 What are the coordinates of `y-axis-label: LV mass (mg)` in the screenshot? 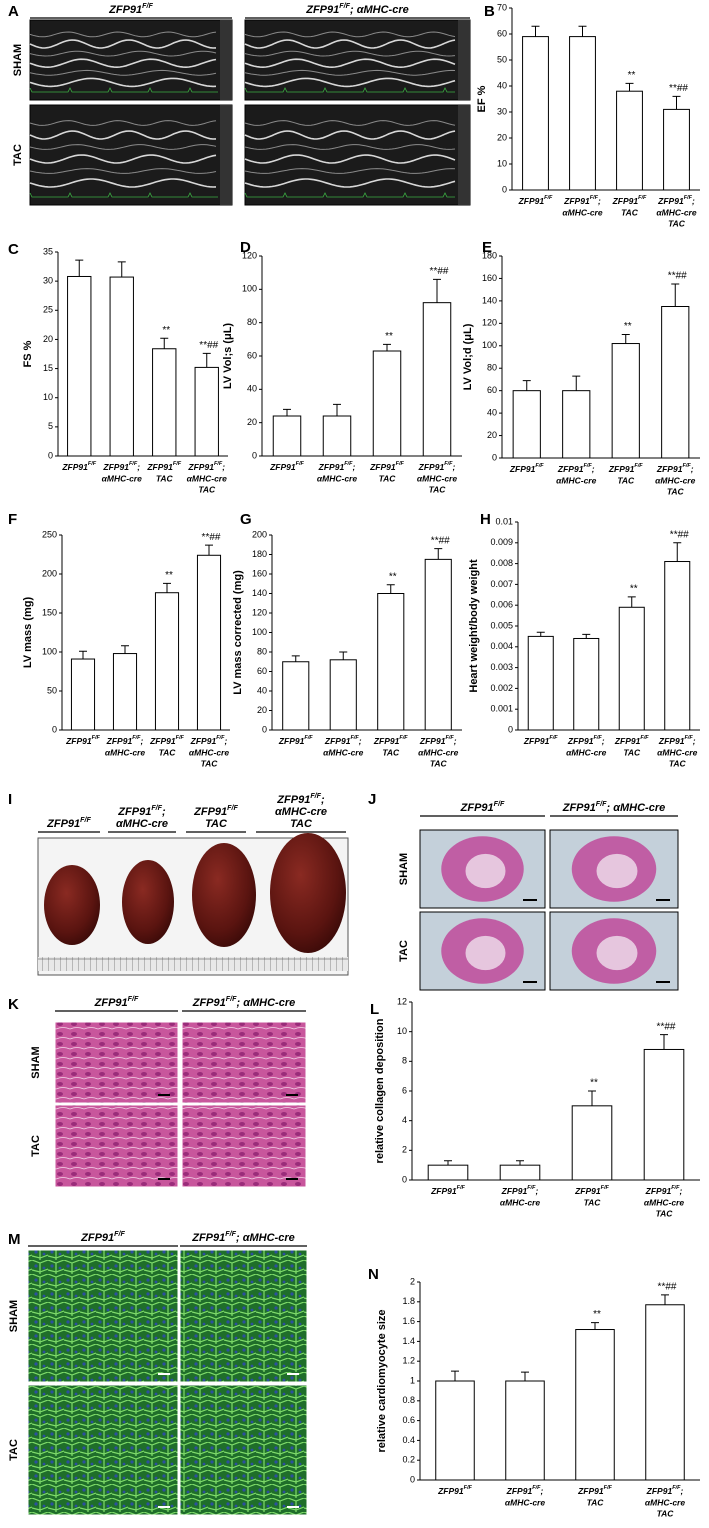 It's located at (28, 633).